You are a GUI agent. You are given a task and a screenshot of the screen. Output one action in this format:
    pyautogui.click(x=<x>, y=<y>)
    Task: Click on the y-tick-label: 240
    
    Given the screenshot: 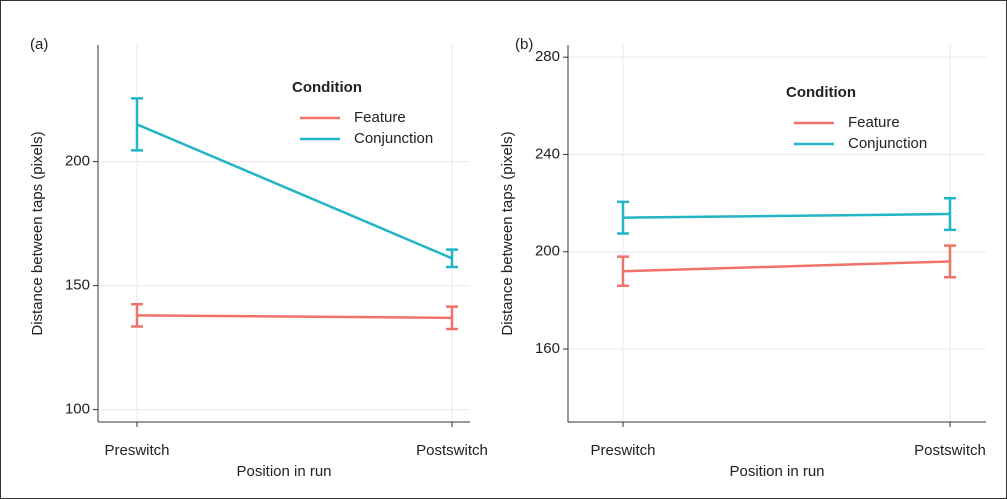 What is the action you would take?
    pyautogui.click(x=547, y=153)
    